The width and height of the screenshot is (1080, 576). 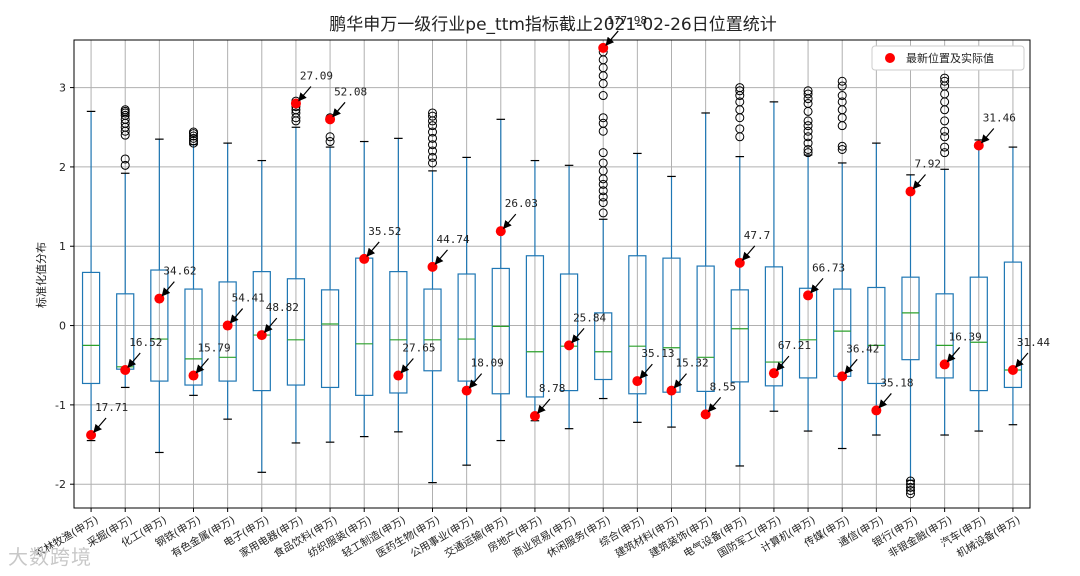 I want to click on data-label: 17.71, so click(x=111, y=407).